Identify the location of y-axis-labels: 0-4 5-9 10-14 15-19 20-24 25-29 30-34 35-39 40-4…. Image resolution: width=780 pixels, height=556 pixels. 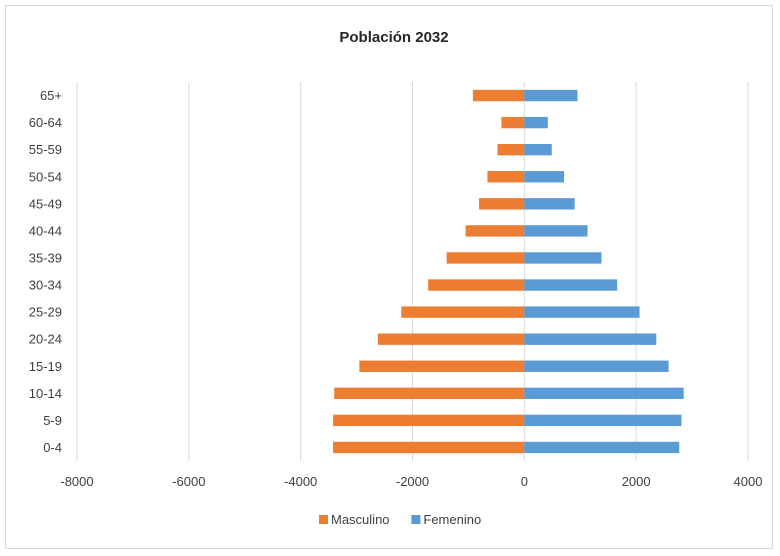
(45, 271).